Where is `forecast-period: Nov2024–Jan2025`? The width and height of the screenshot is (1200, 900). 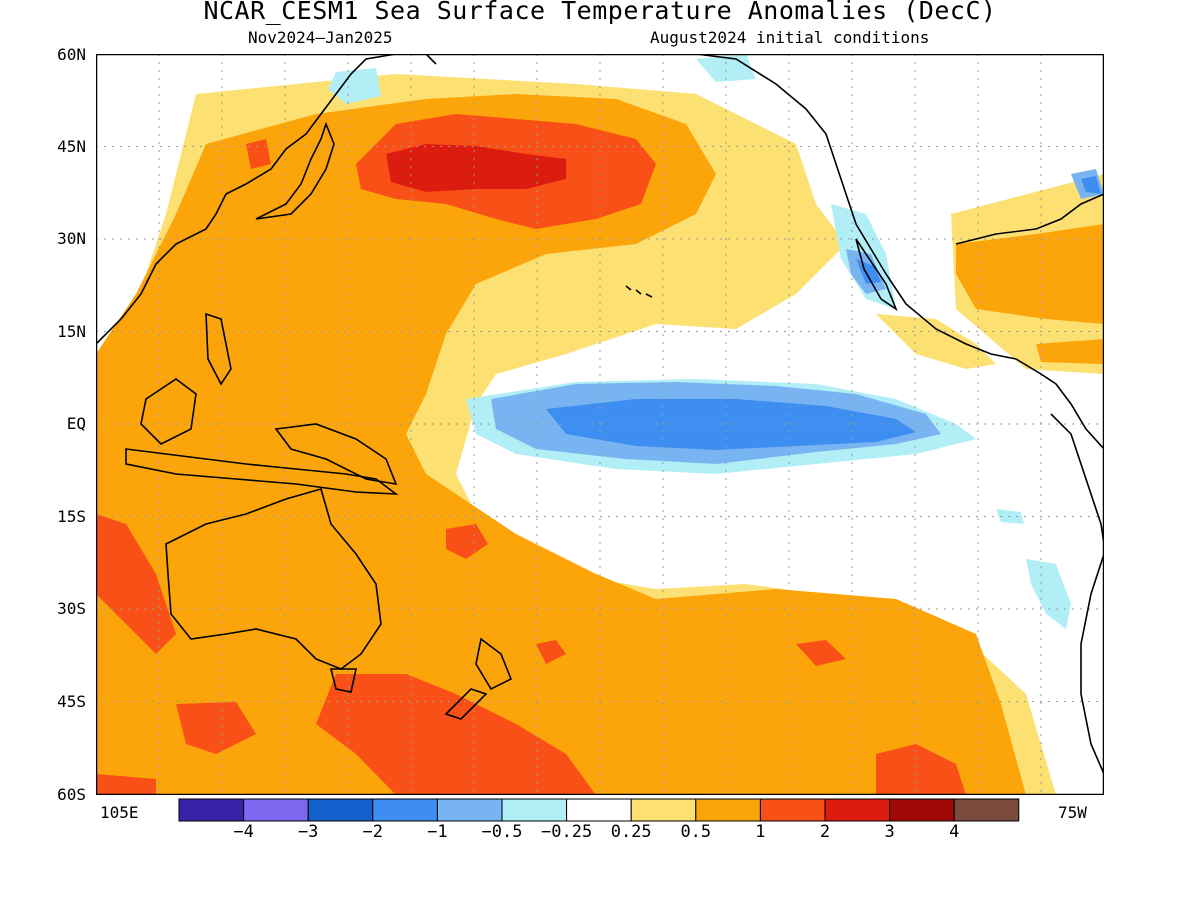 forecast-period: Nov2024–Jan2025 is located at coordinates (320, 37).